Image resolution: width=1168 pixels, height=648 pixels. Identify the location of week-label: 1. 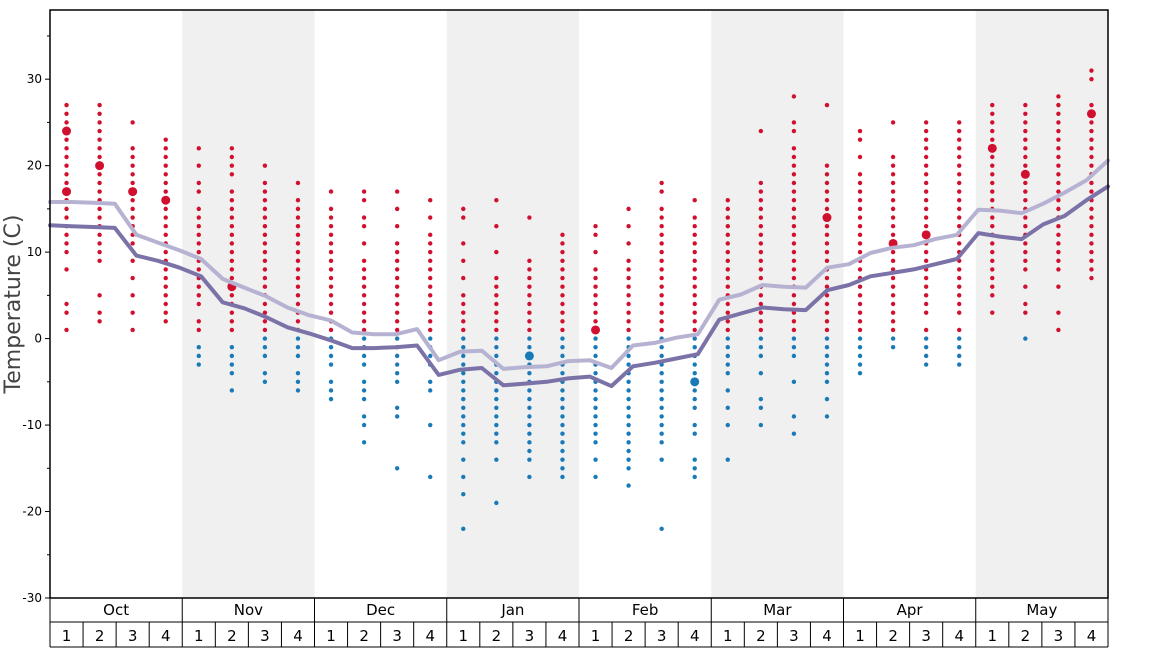
(199, 636).